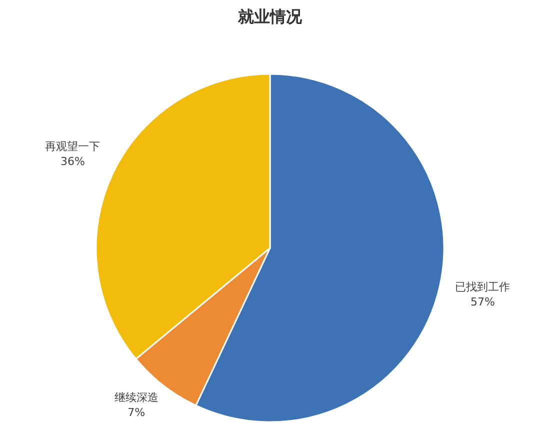  What do you see at coordinates (137, 412) in the screenshot?
I see `data-label: 7%` at bounding box center [137, 412].